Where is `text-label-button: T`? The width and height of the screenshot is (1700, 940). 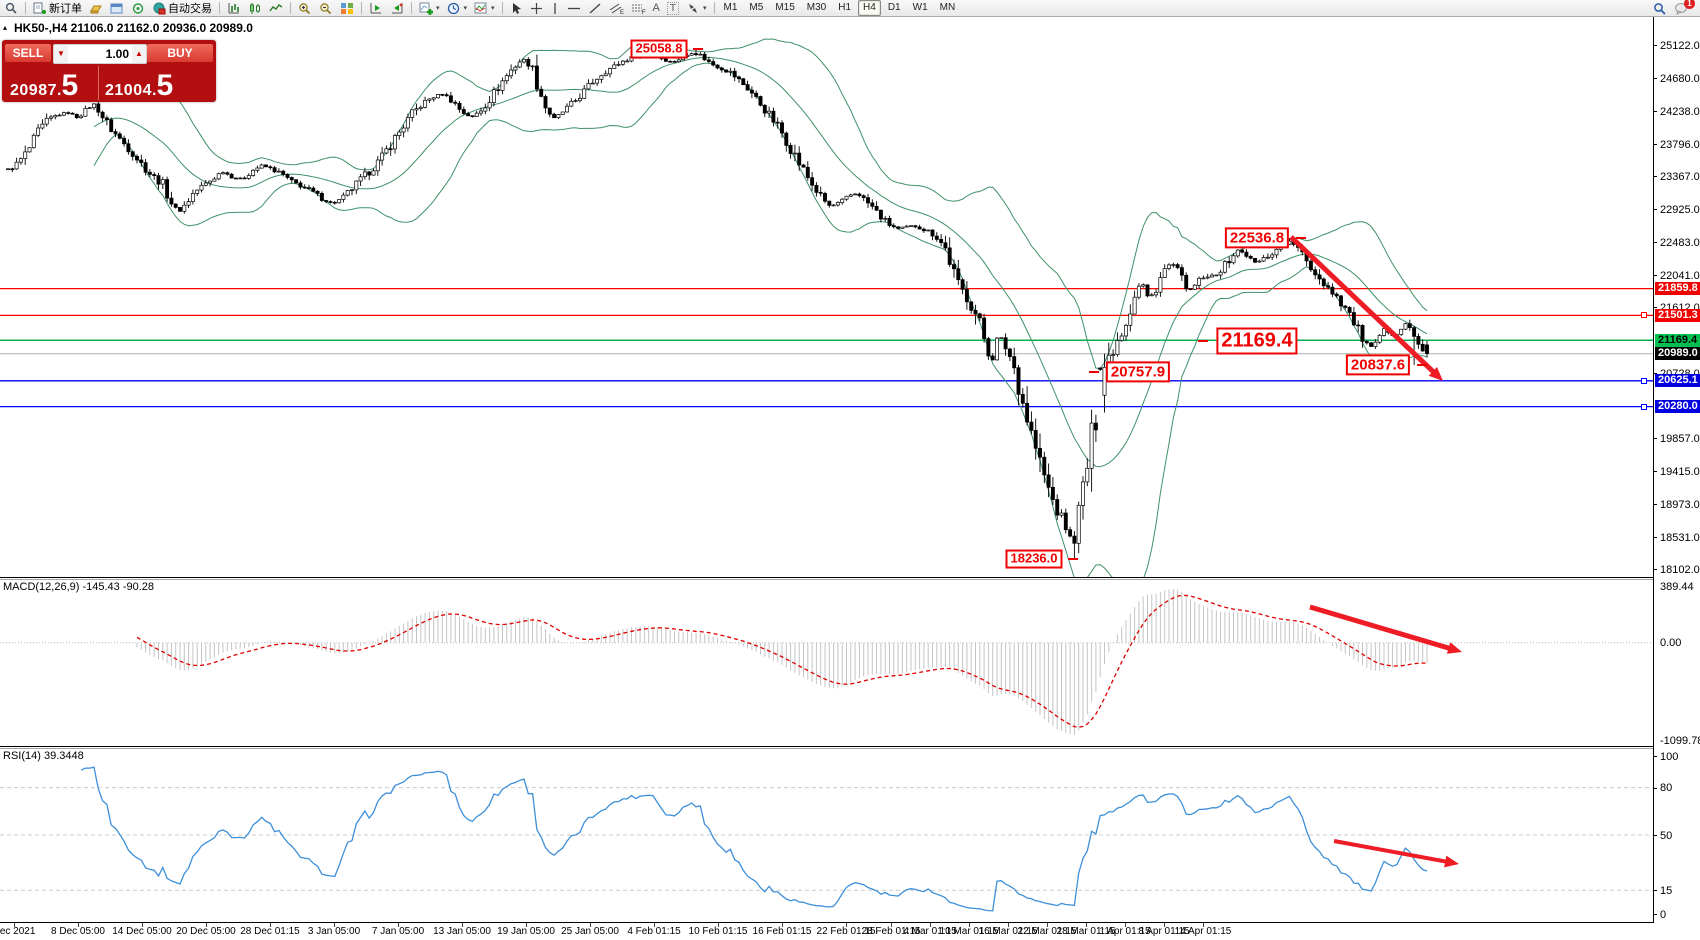
text-label-button: T is located at coordinates (673, 8).